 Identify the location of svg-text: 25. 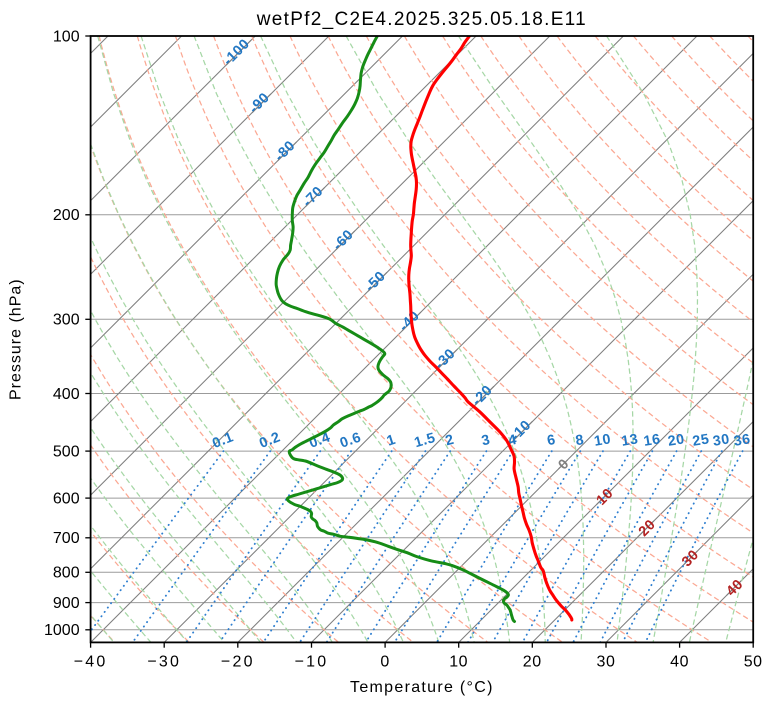
(700, 440).